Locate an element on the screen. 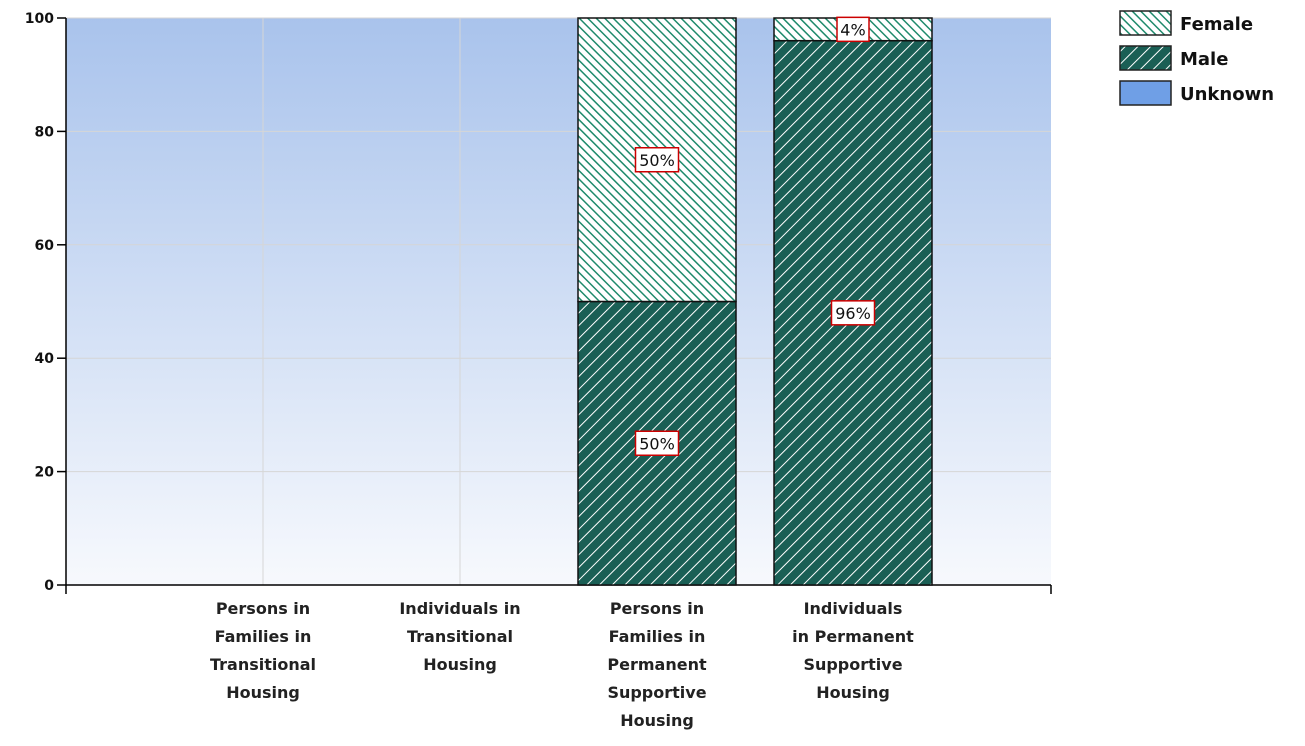  x-category-label-1: Persons in Families in Transitional Housing is located at coordinates (263, 650).